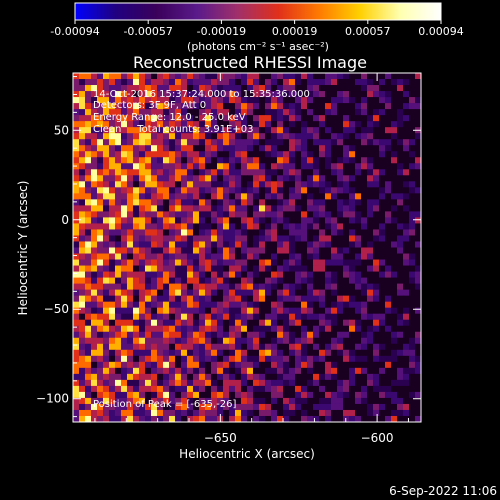 The width and height of the screenshot is (500, 500). I want to click on colorbar-tick-label: 0.00019, so click(295, 31).